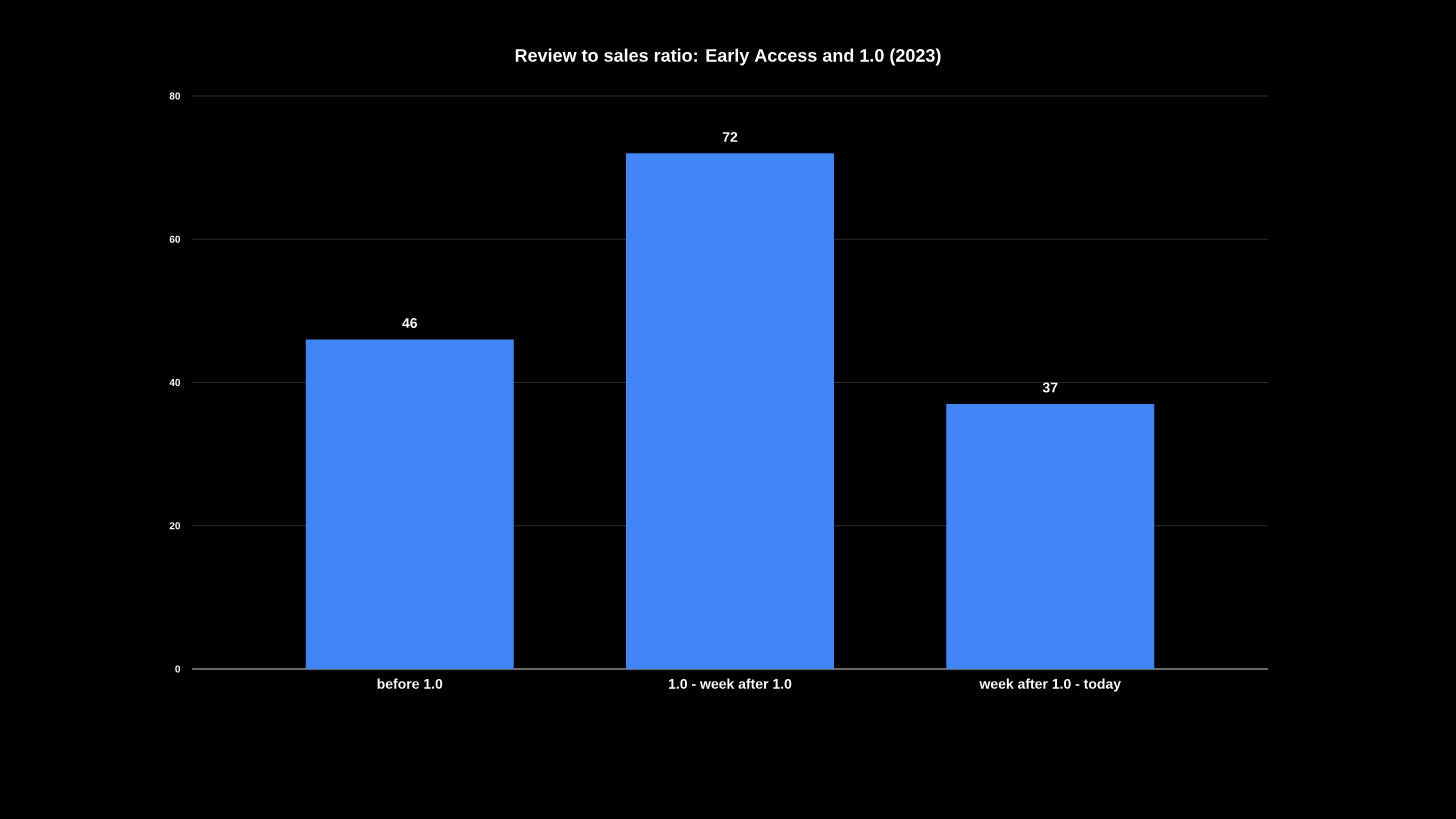  Describe the element at coordinates (178, 669) in the screenshot. I see `y-tick-label: 0` at that location.